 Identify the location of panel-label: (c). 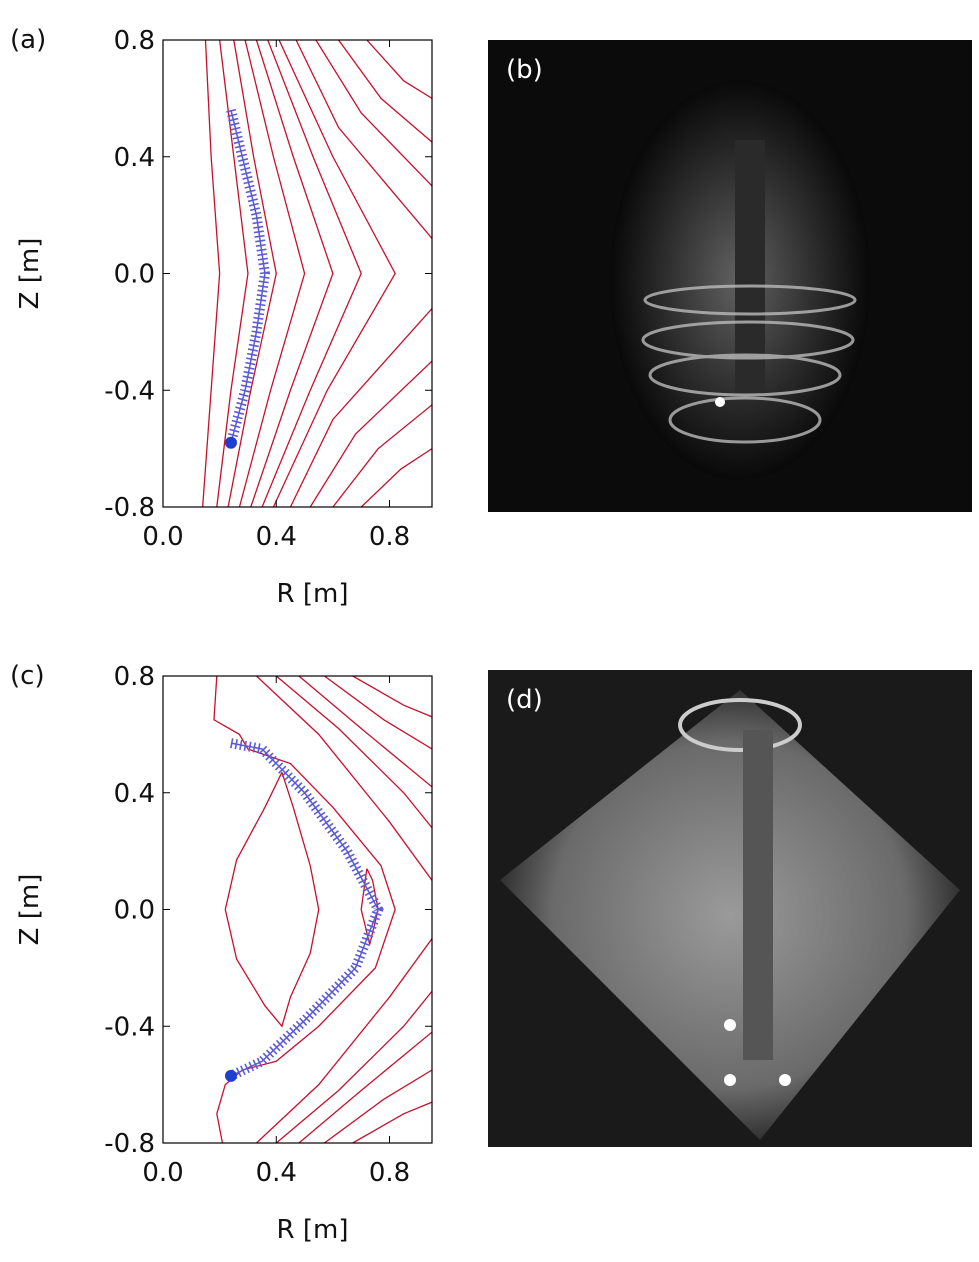
(27, 676).